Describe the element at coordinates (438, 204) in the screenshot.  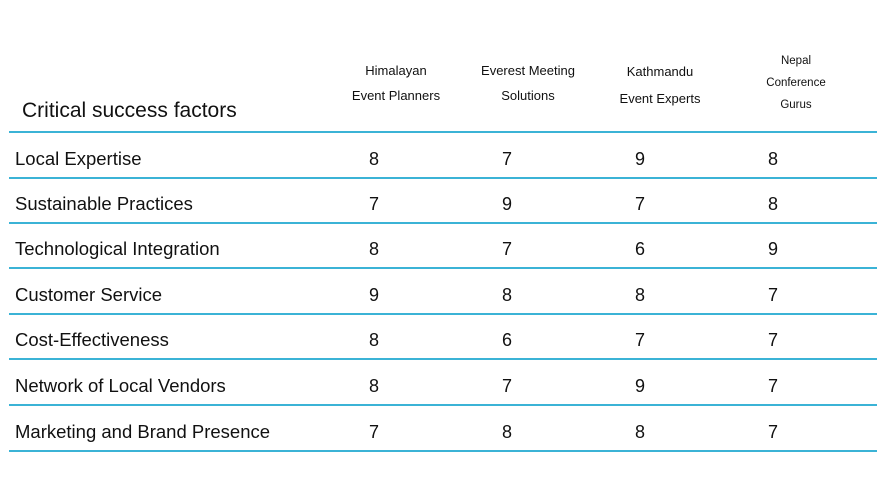
I see `table-row: Sustainable Practices 7 9 7 8` at that location.